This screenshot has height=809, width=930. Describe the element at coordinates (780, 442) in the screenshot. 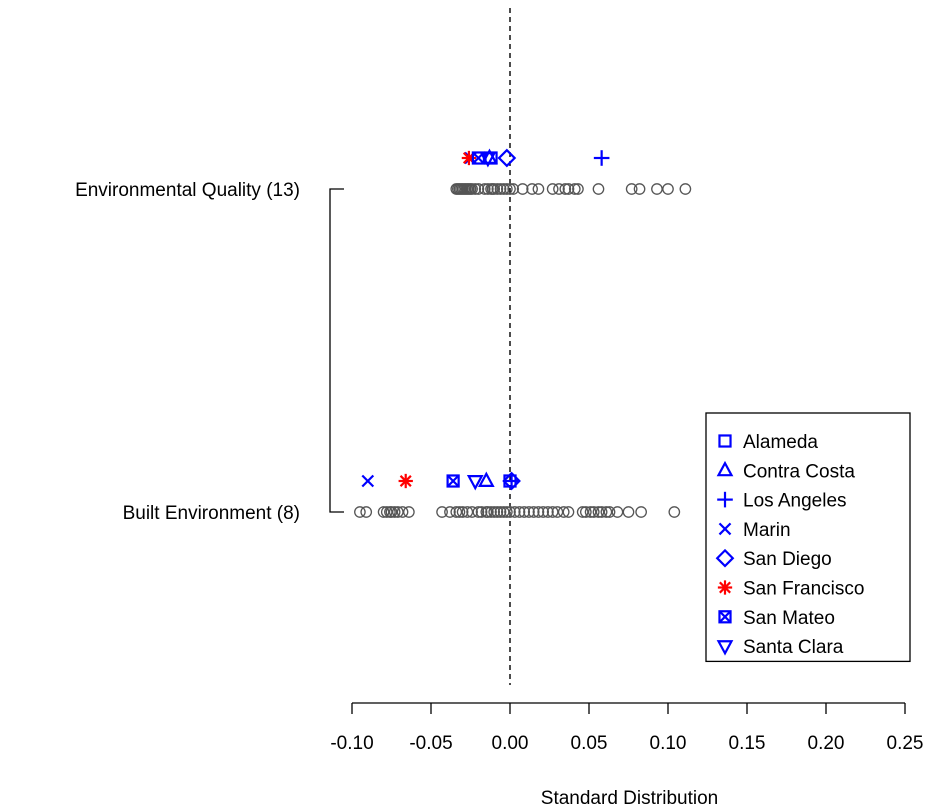

I see `legend-label: Alameda` at that location.